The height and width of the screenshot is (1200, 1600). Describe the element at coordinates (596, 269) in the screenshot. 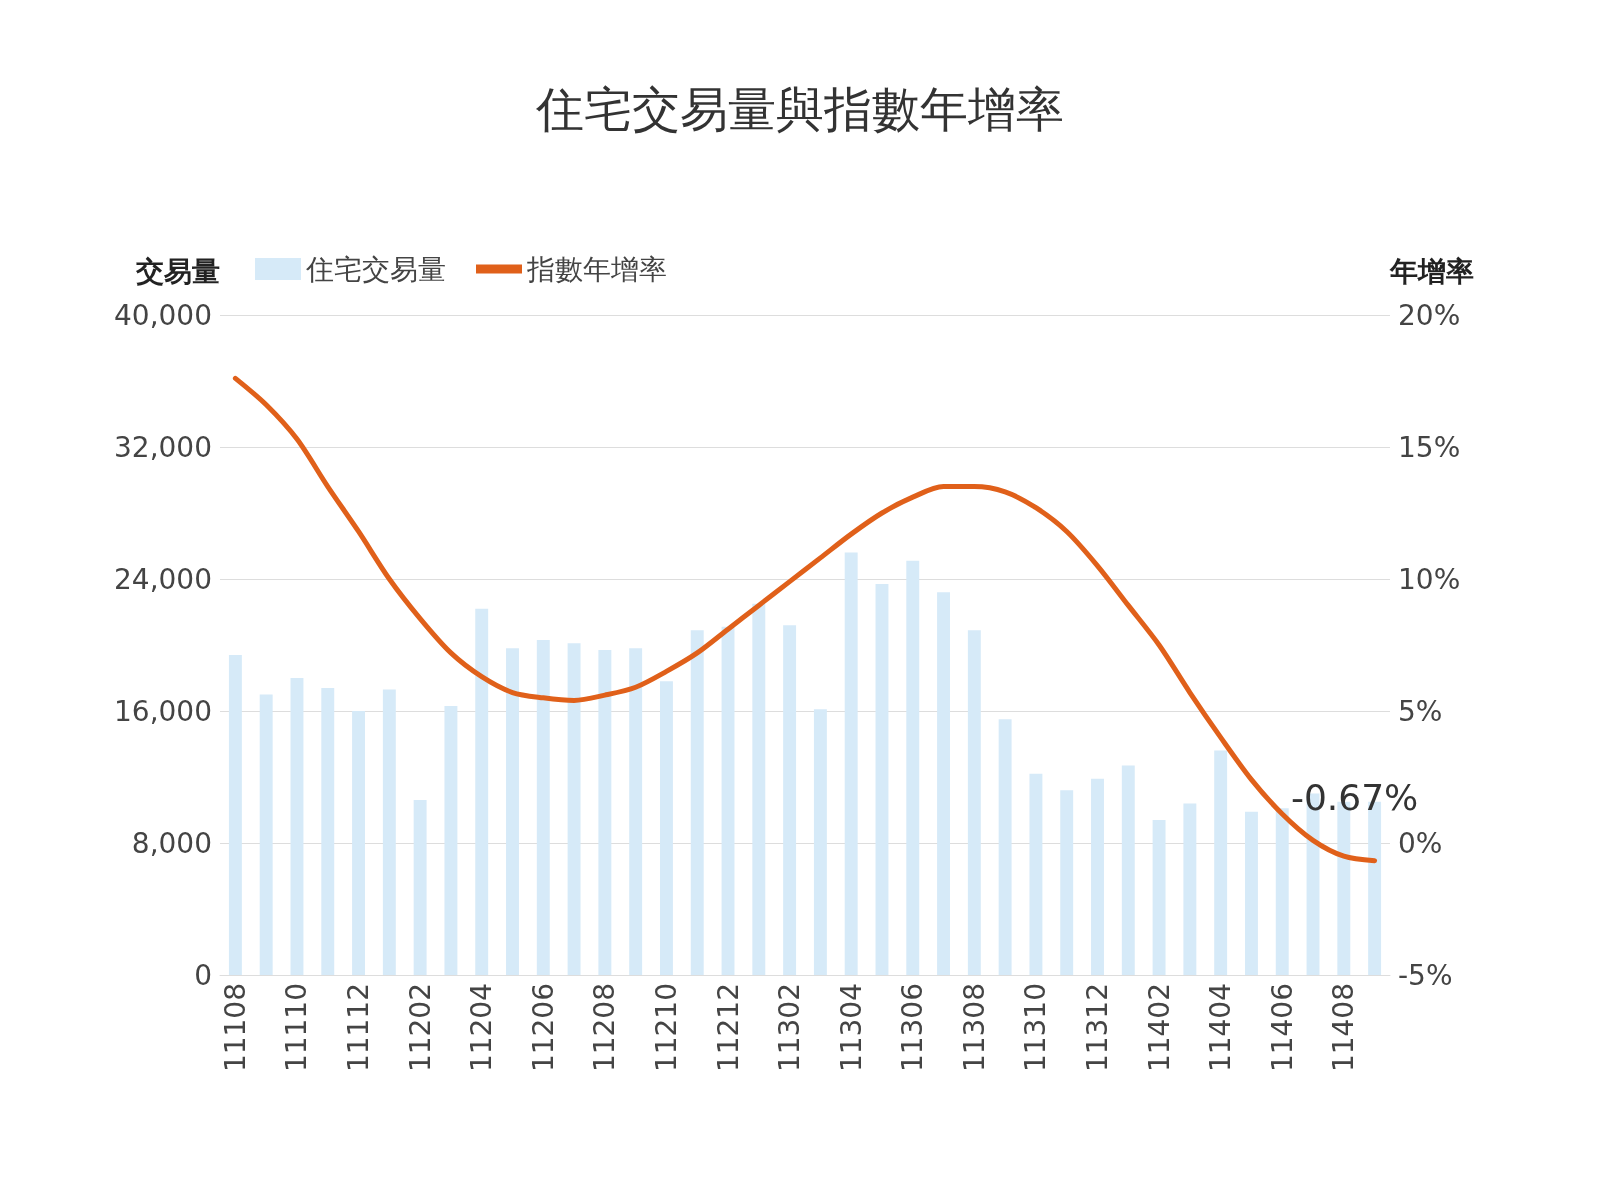

I see `legend-label: 指數年增率` at that location.